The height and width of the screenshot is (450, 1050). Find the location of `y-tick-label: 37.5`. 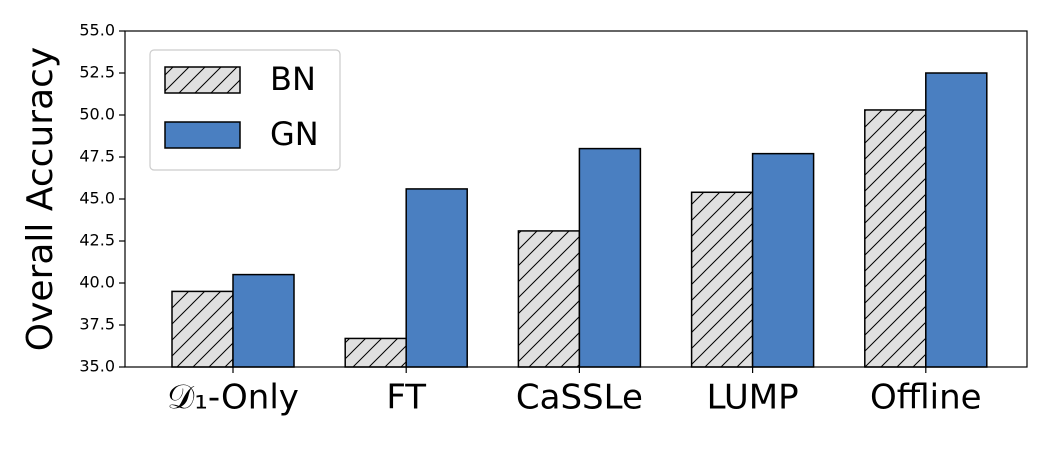

y-tick-label: 37.5 is located at coordinates (97, 324).